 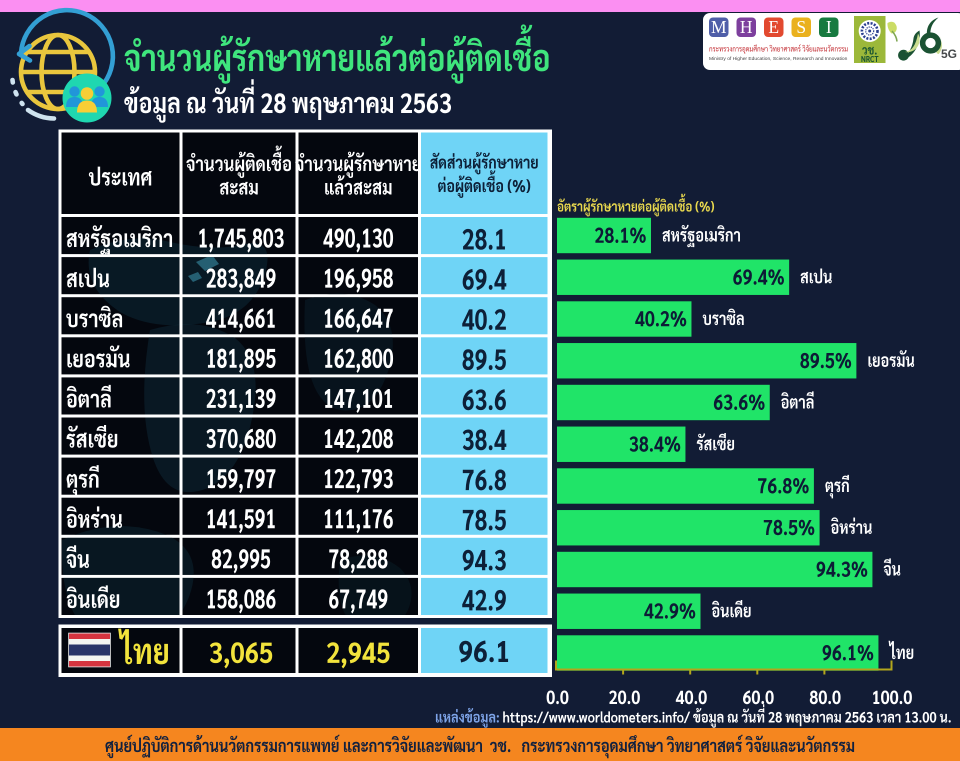 What do you see at coordinates (746, 27) in the screenshot?
I see `svg-text: H` at bounding box center [746, 27].